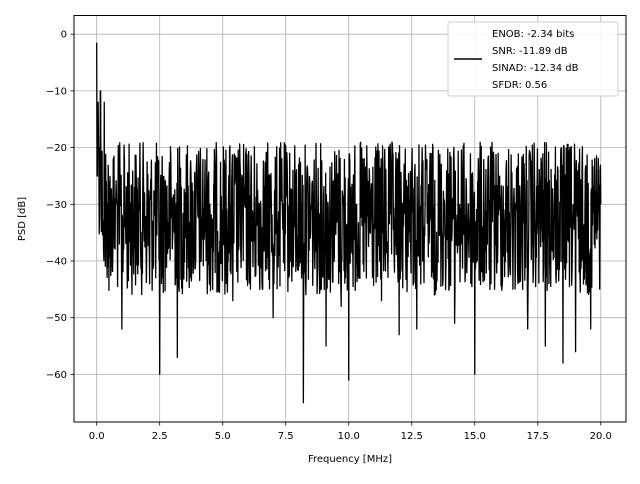 The width and height of the screenshot is (640, 484). Describe the element at coordinates (56, 91) in the screenshot. I see `y-tick-label: −10` at that location.